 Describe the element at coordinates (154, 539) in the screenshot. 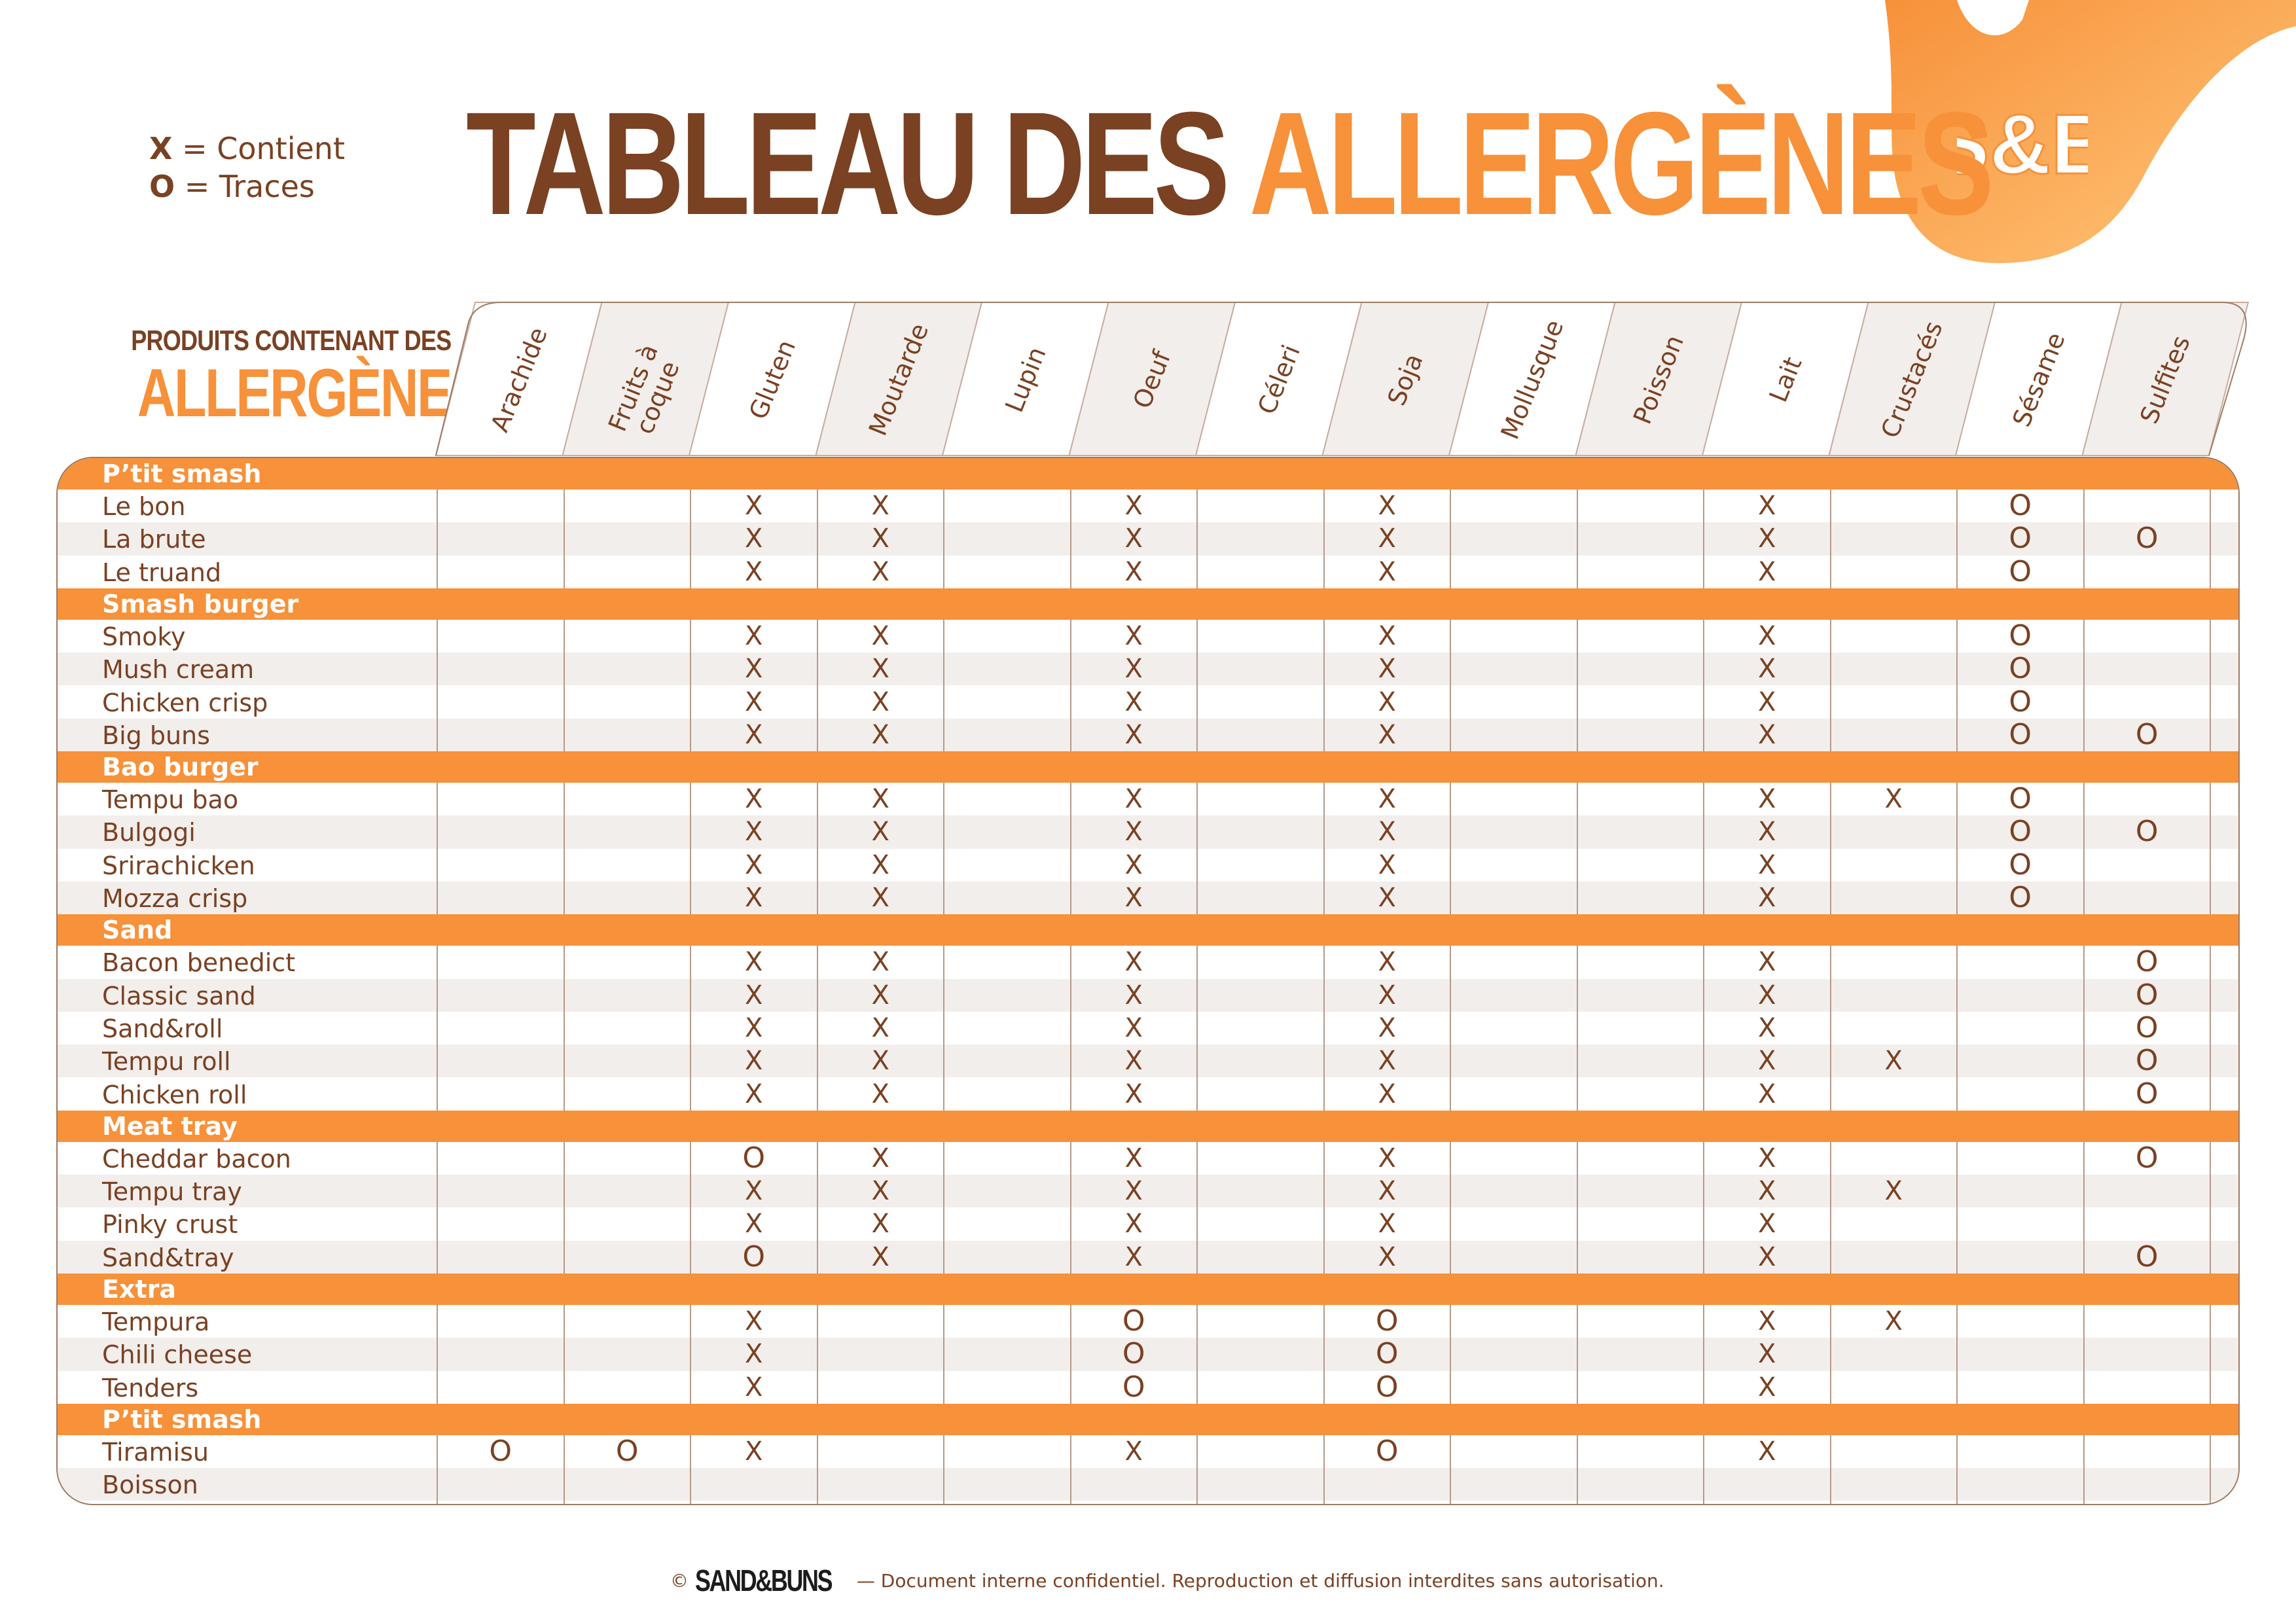

I see `product-name: La brute` at that location.